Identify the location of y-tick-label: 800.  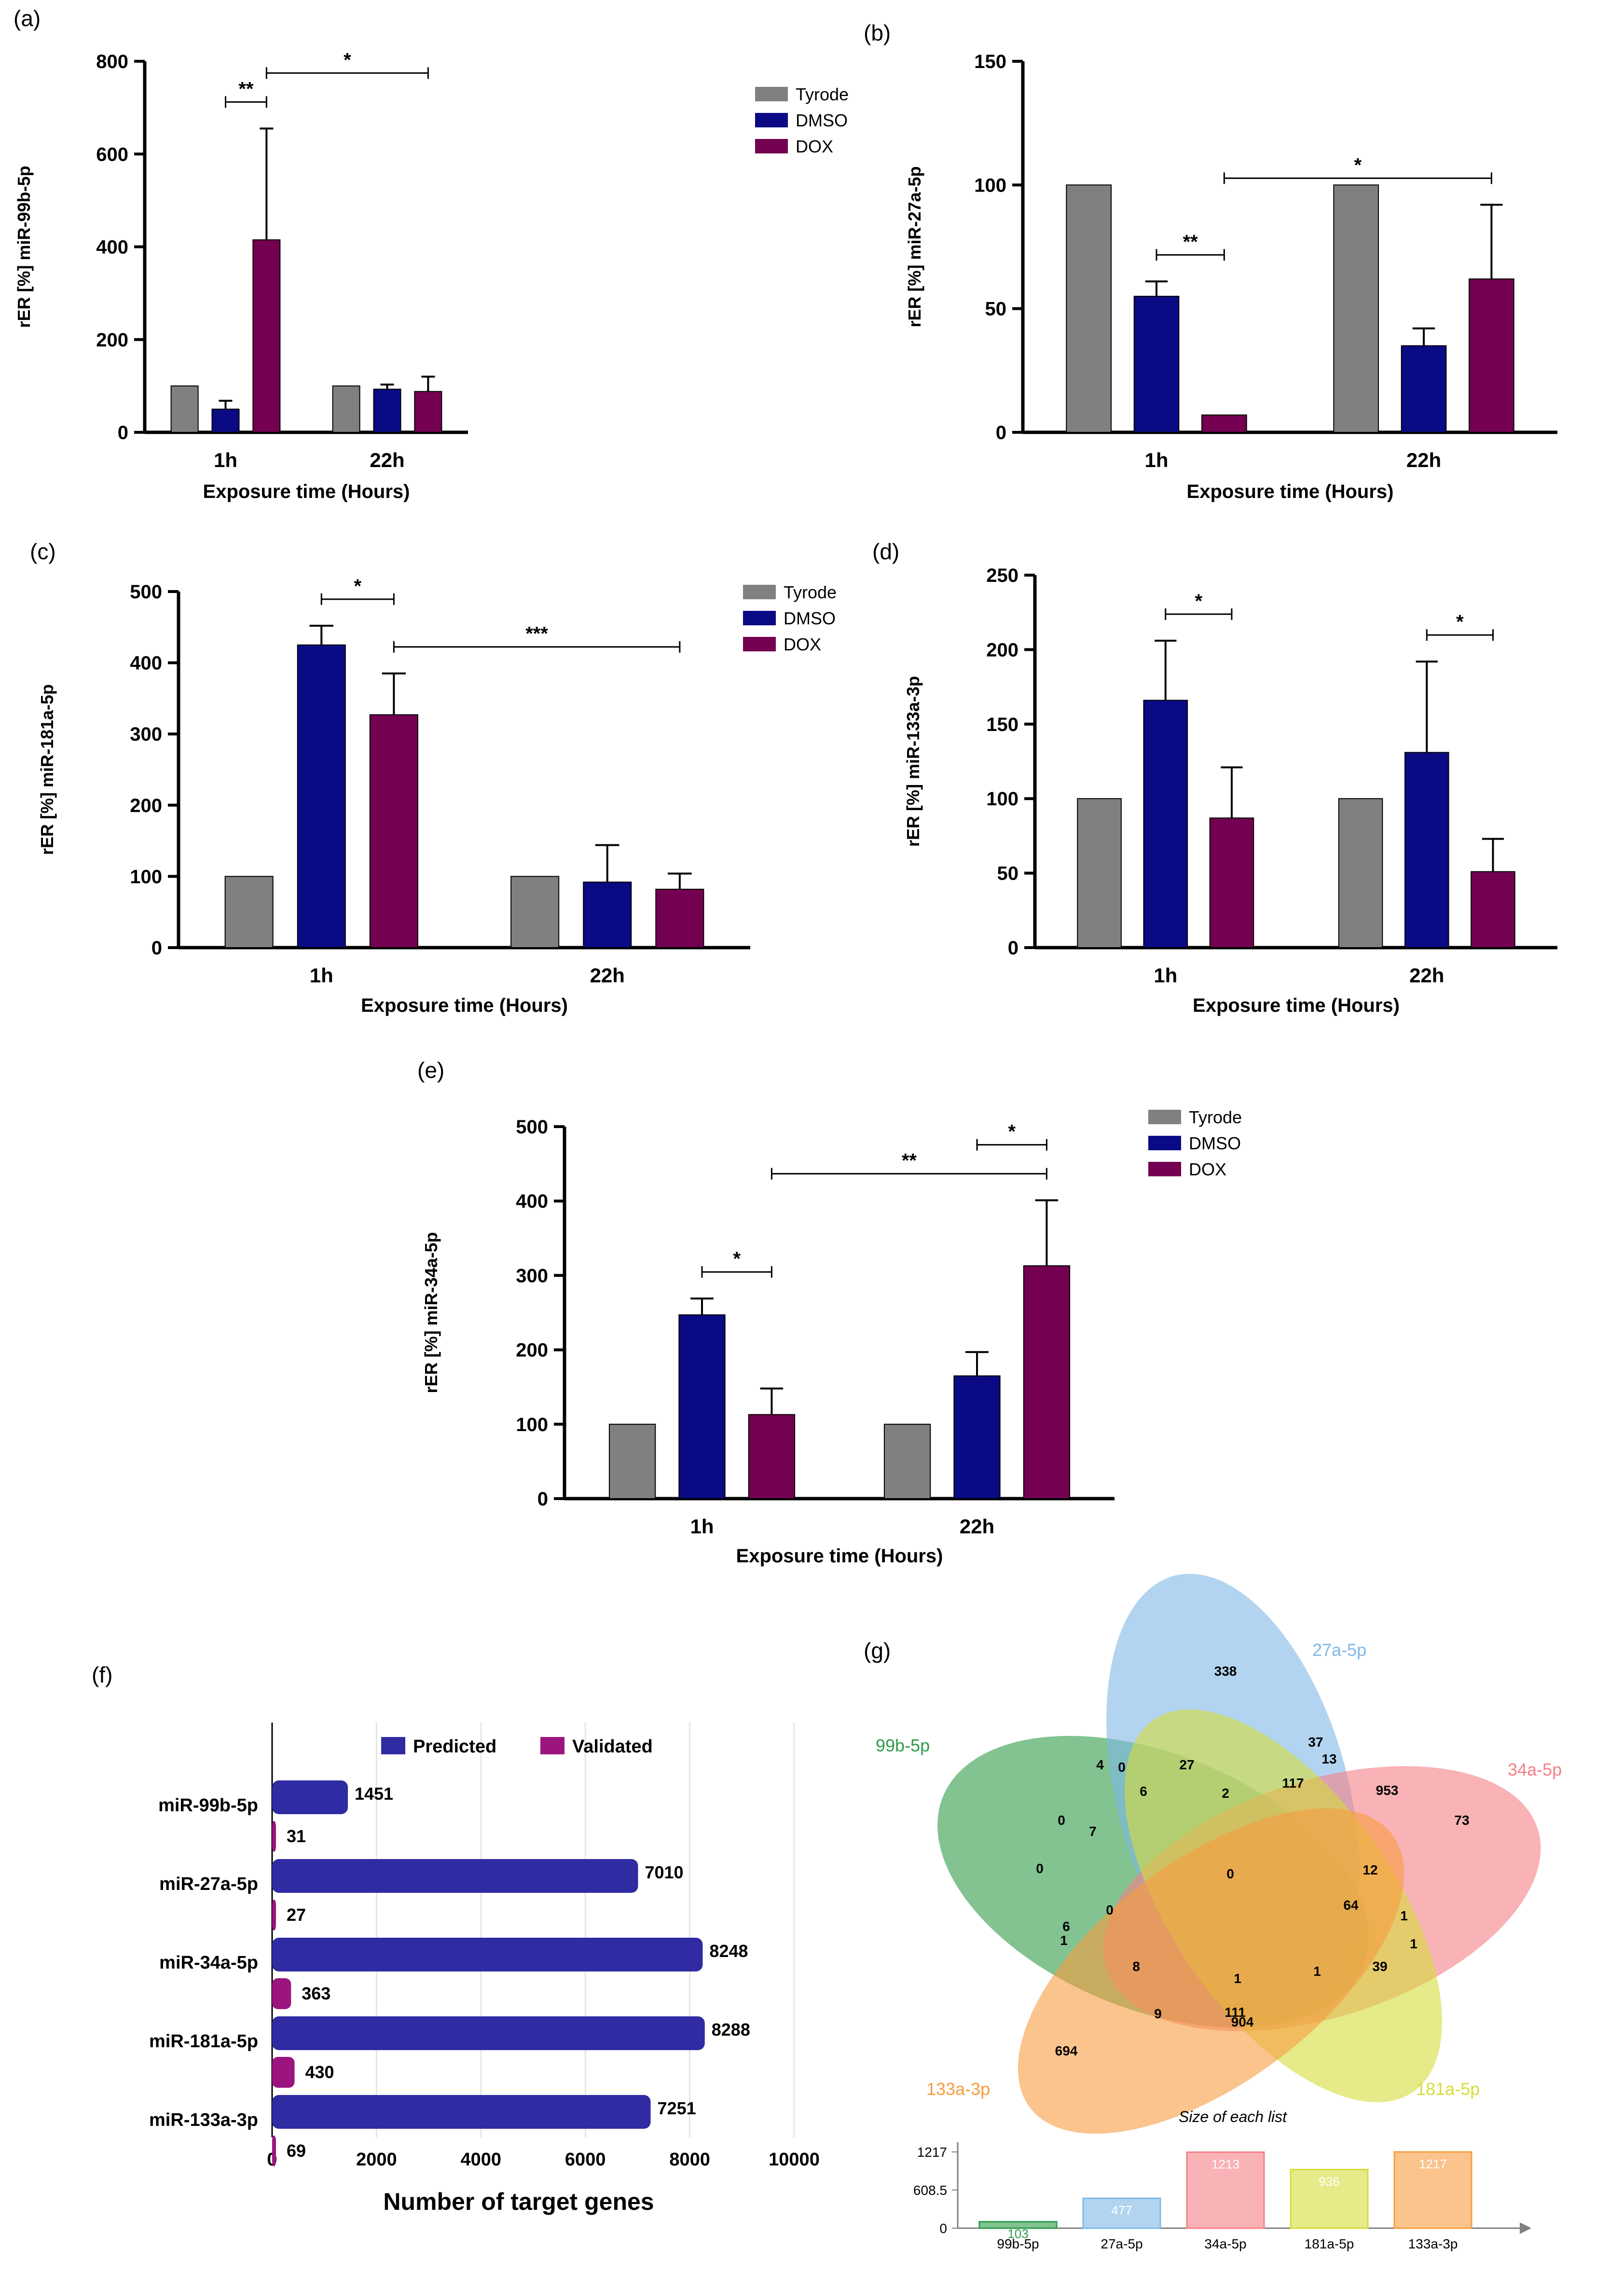
(112, 62).